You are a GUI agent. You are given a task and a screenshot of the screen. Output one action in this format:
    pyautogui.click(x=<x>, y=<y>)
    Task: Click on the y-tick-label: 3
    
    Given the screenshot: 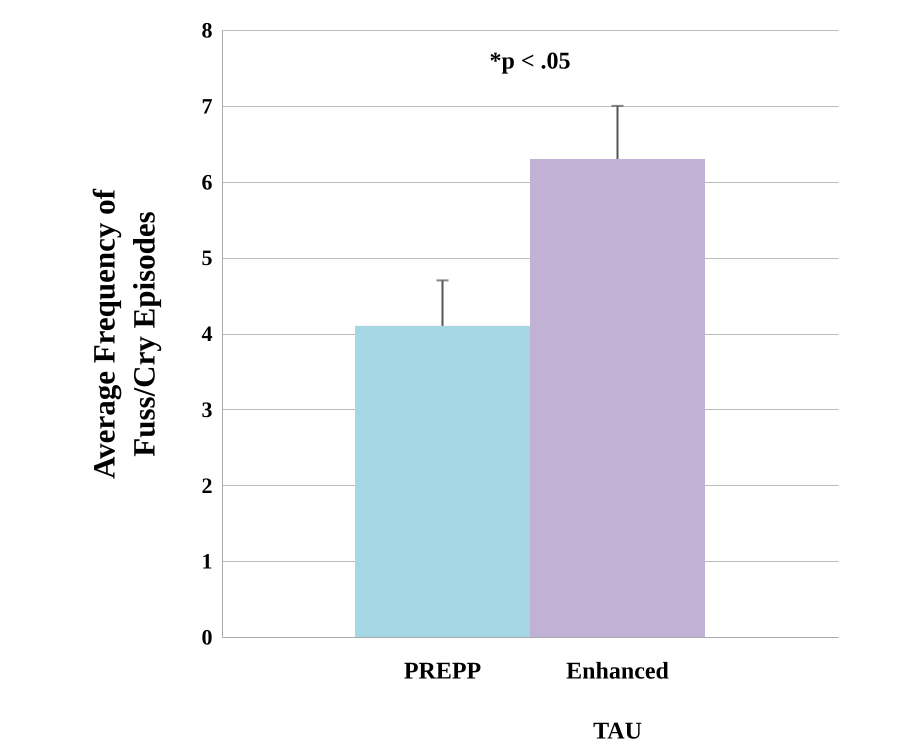 What is the action you would take?
    pyautogui.click(x=207, y=409)
    